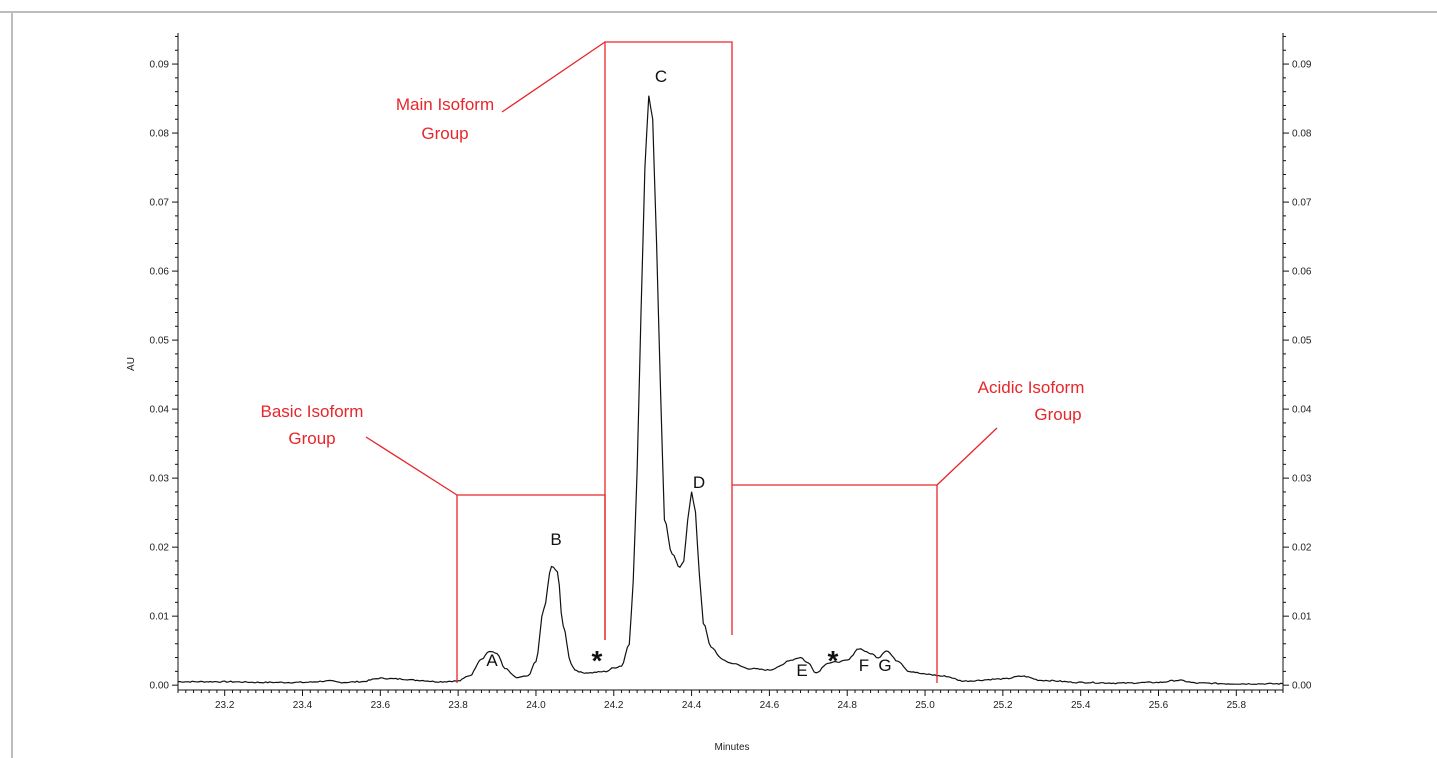 The width and height of the screenshot is (1437, 758). What do you see at coordinates (1302, 341) in the screenshot?
I see `y-tick-label-right: 0.05` at bounding box center [1302, 341].